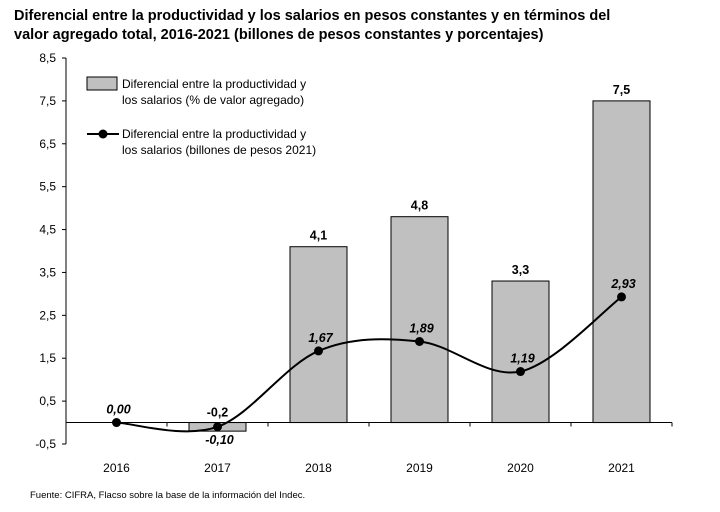 Image resolution: width=720 pixels, height=512 pixels. What do you see at coordinates (47, 187) in the screenshot?
I see `y-tick-label: 5,5` at bounding box center [47, 187].